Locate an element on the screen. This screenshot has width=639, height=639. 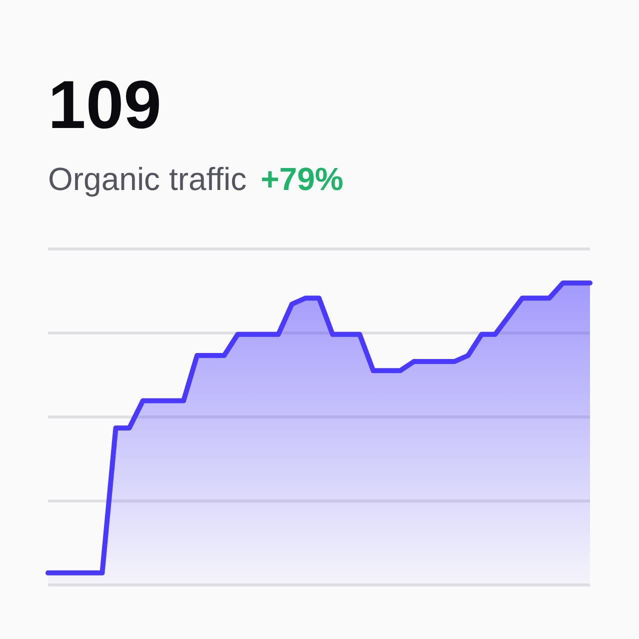
chart-subtitle: Organic traffic is located at coordinates (147, 179).